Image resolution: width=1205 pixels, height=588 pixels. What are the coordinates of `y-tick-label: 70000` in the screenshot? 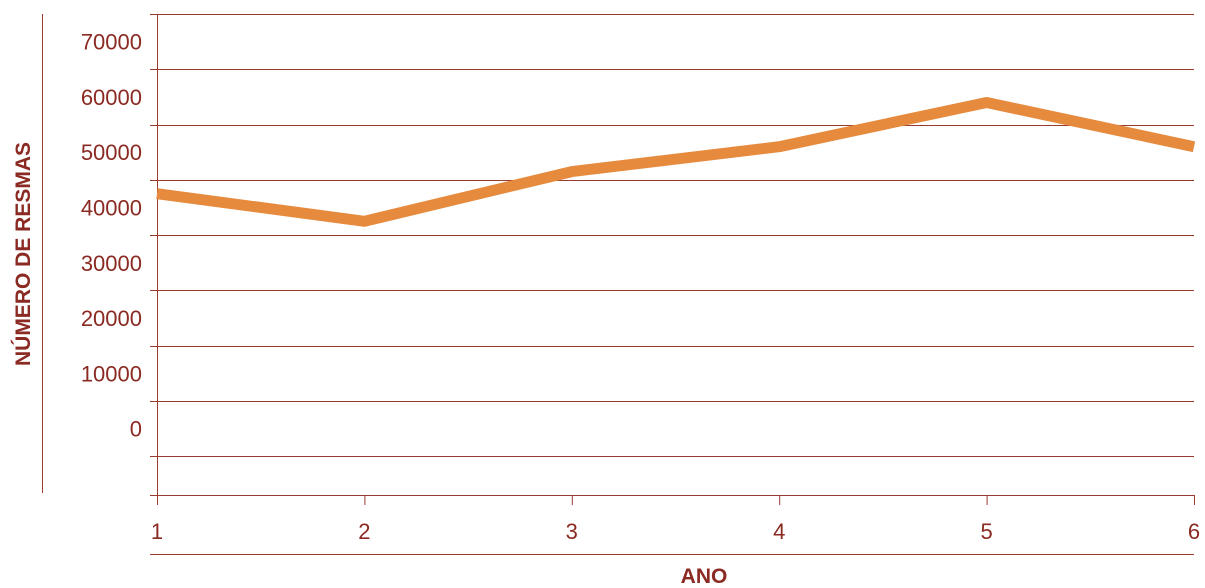 It's located at (111, 42).